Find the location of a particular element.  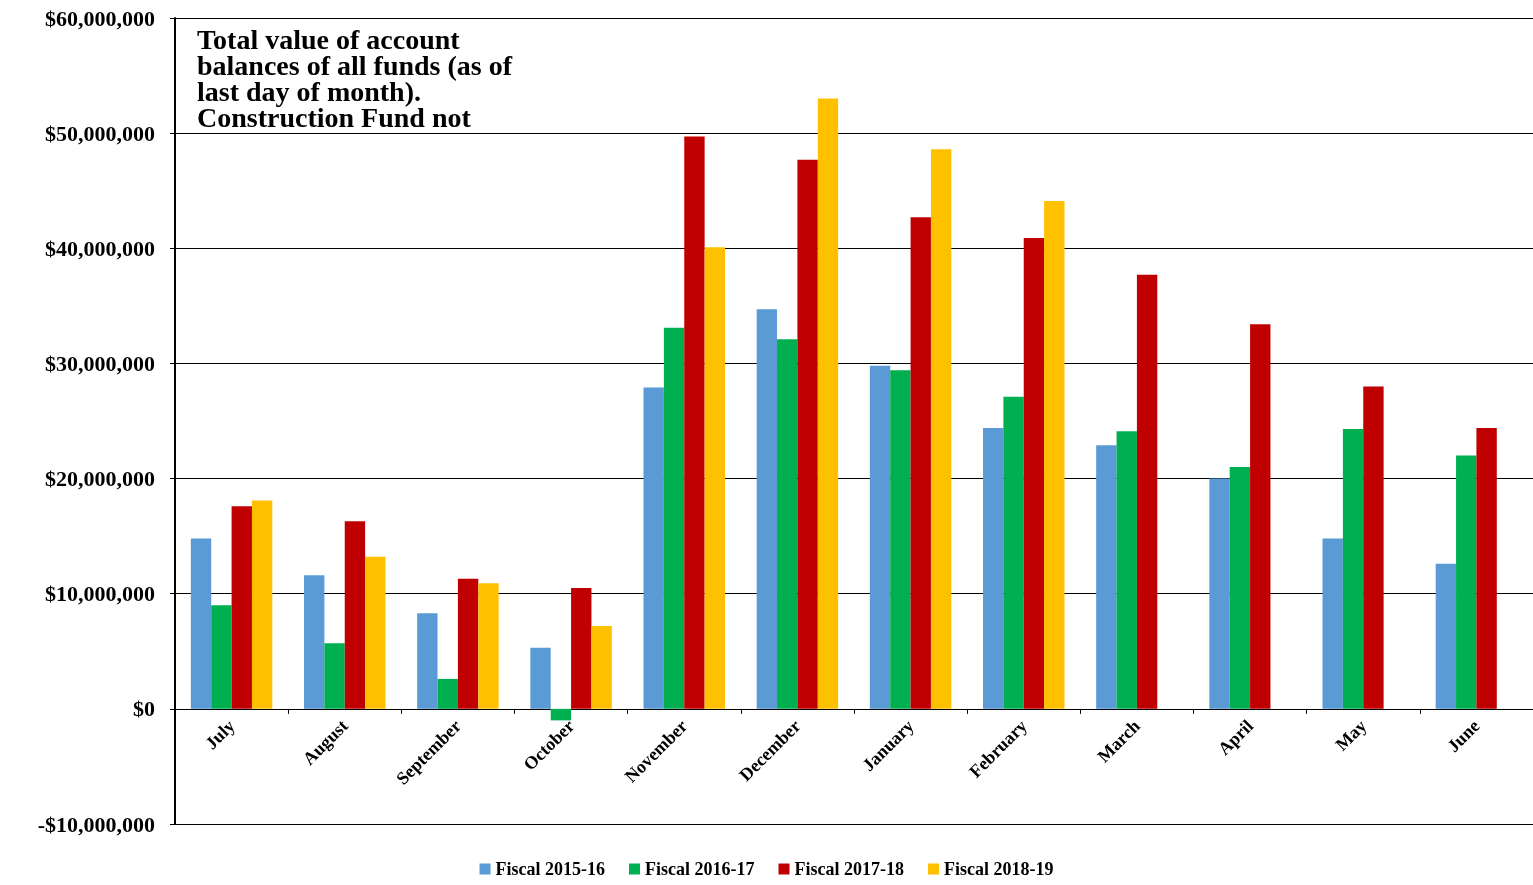

y-tick-label: $10,000,000 is located at coordinates (100, 594).